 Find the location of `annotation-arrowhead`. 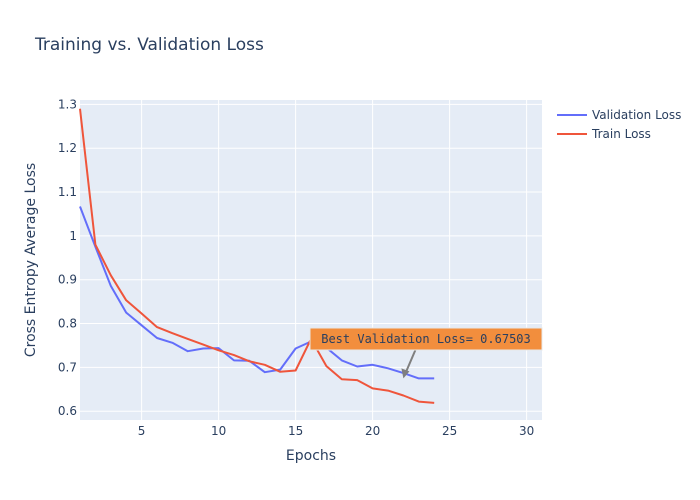

annotation-arrowhead is located at coordinates (405, 373).